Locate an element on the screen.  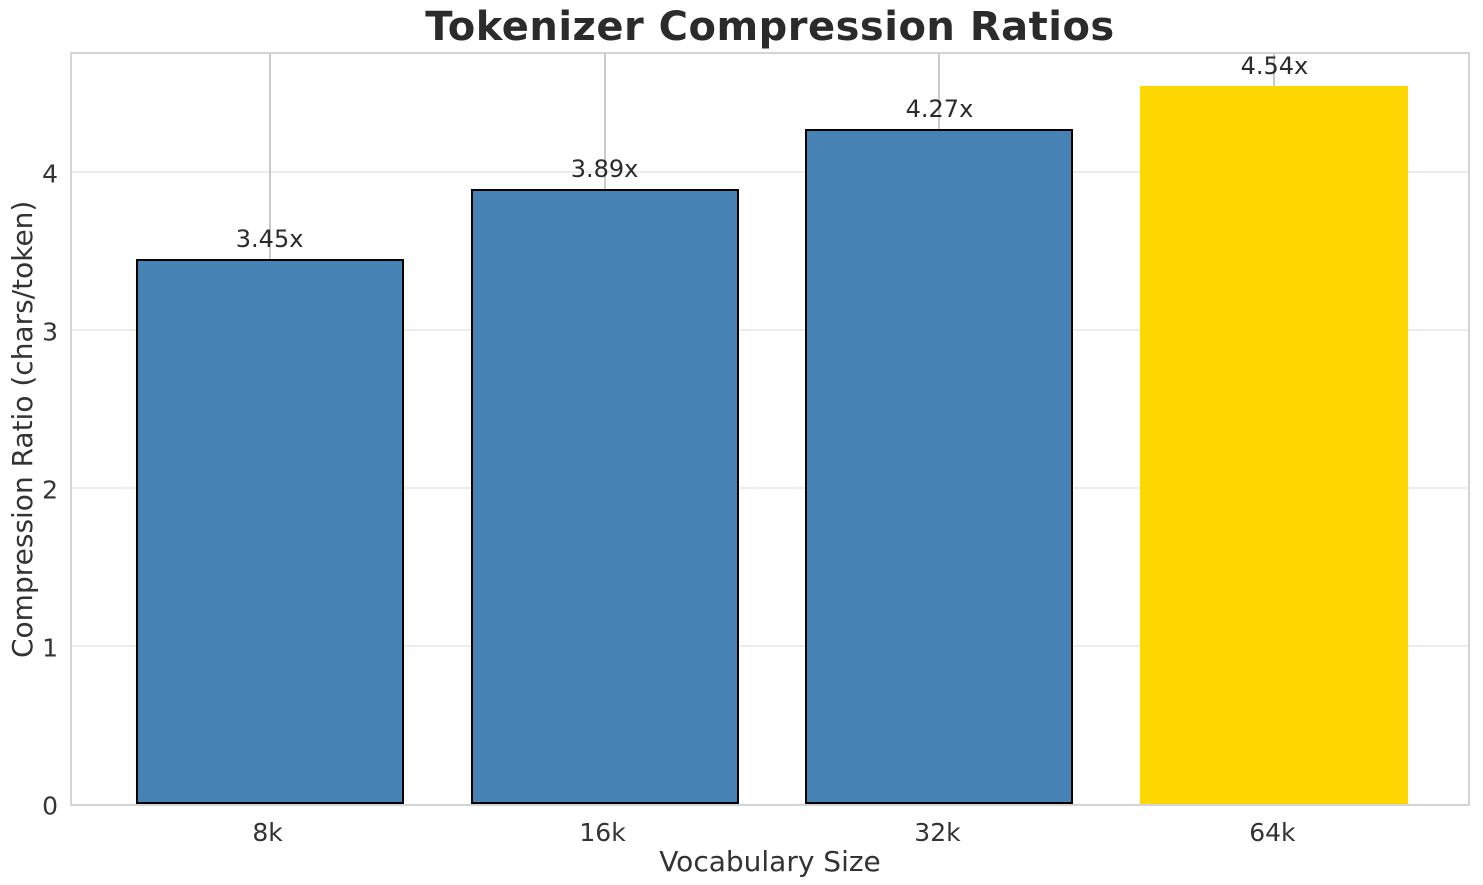
y-tick-label: 0 is located at coordinates (50, 806).